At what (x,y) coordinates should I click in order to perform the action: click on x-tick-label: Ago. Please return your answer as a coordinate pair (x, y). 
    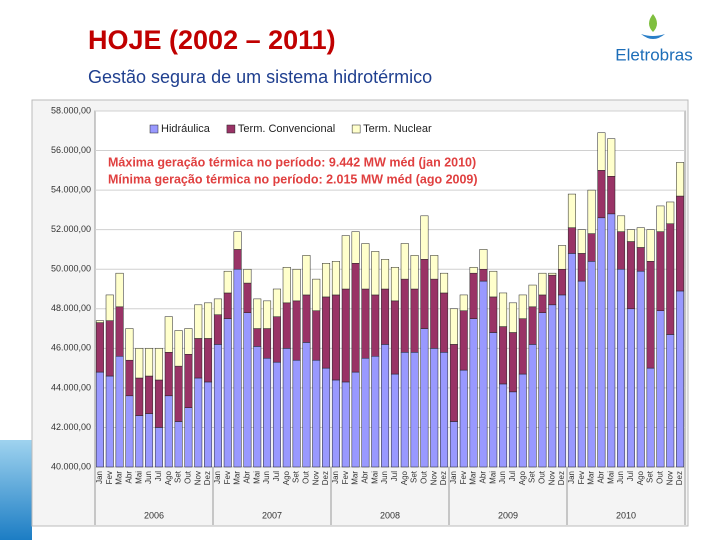
    Looking at the image, I should click on (640, 477).